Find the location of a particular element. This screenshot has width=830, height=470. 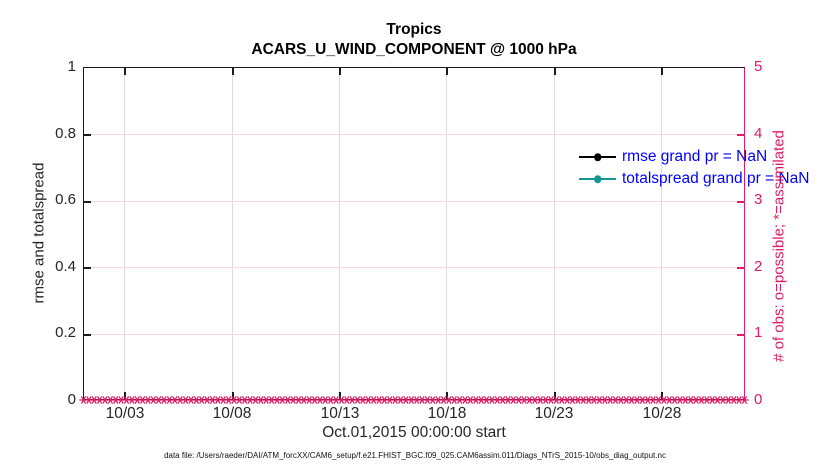

right-ytick-label: 3 is located at coordinates (758, 199).